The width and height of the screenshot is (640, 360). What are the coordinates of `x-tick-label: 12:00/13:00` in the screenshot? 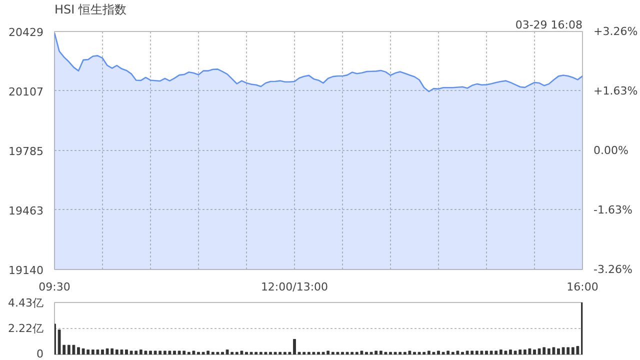 It's located at (294, 287).